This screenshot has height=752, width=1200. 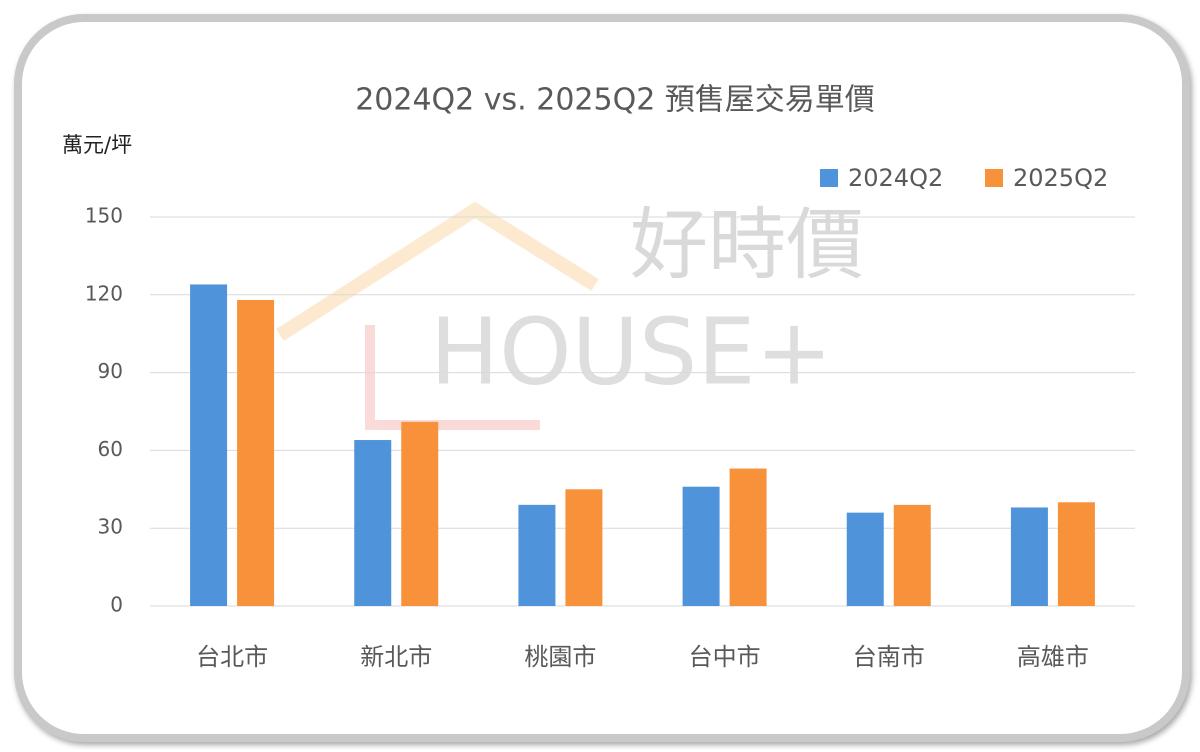 What do you see at coordinates (889, 657) in the screenshot?
I see `x-tick-label: 台南市` at bounding box center [889, 657].